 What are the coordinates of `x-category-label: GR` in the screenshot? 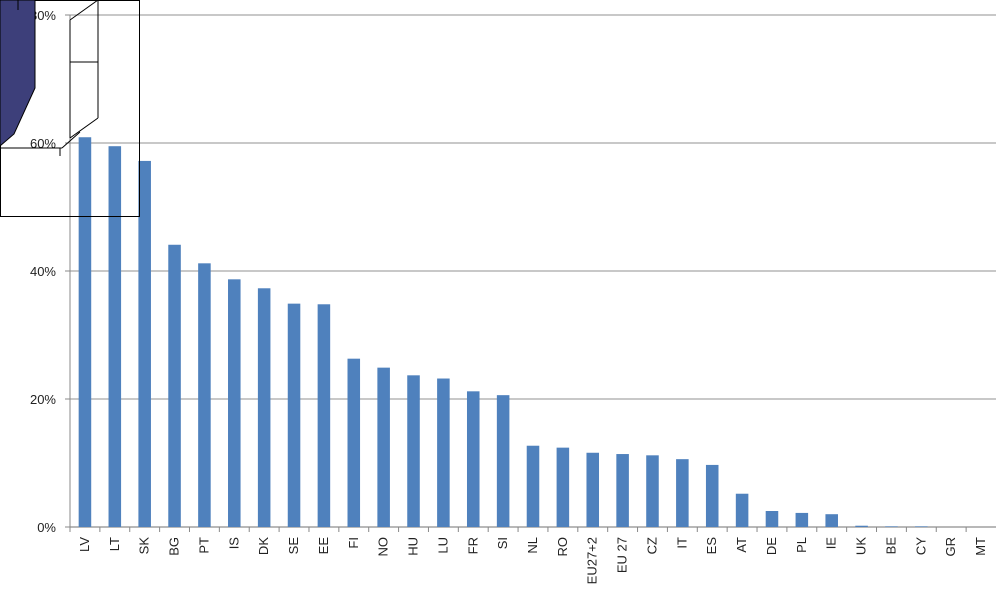 It's located at (950, 547).